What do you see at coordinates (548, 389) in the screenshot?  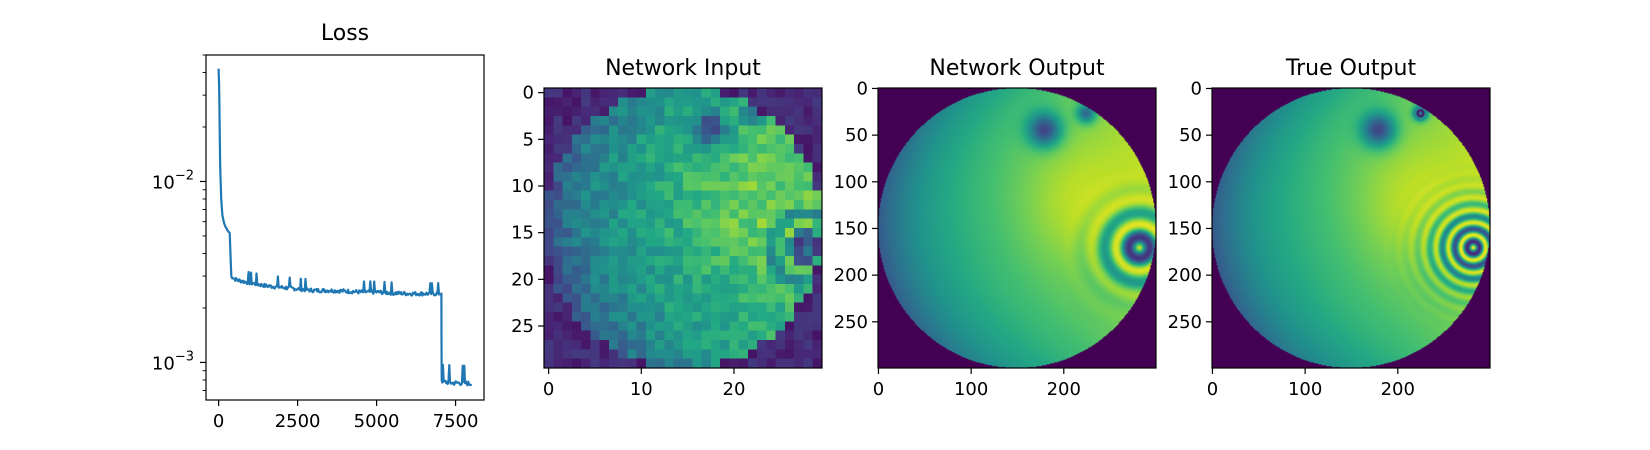 I see `network-input-xtick-label: 0` at bounding box center [548, 389].